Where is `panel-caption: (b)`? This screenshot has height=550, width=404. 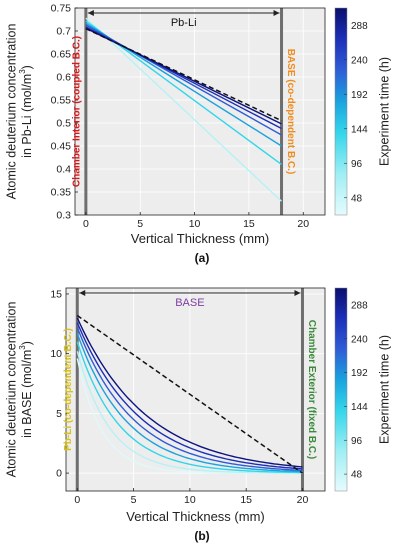 panel-caption: (b) is located at coordinates (201, 536).